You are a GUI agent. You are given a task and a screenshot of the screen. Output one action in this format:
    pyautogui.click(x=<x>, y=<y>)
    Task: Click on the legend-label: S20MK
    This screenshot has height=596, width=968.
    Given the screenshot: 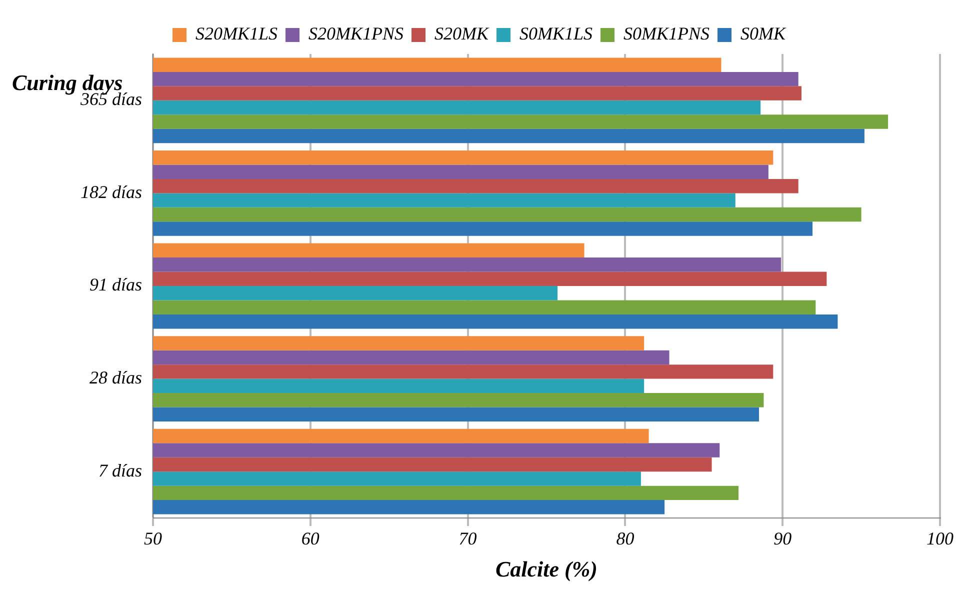 What is the action you would take?
    pyautogui.click(x=462, y=34)
    